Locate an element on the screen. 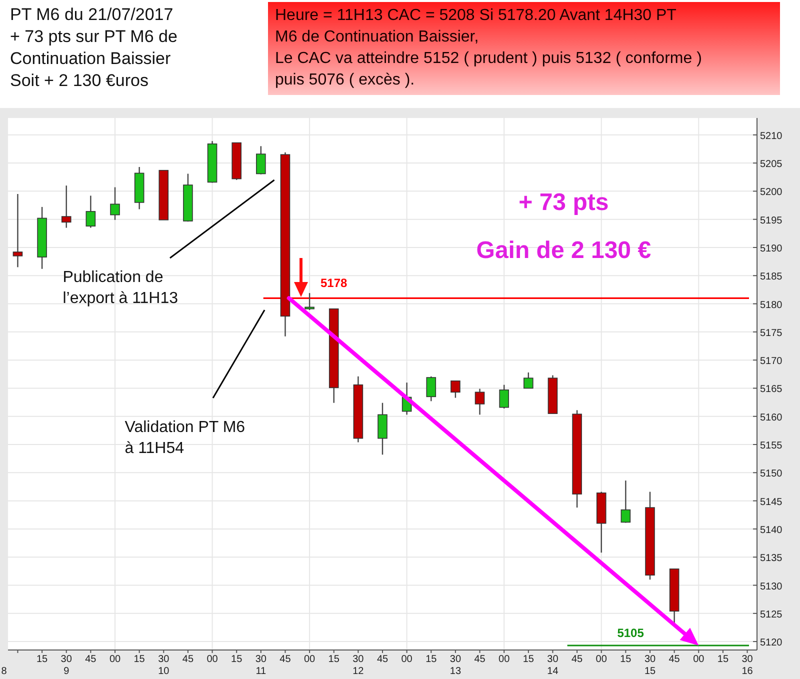  text: 16 is located at coordinates (748, 671).